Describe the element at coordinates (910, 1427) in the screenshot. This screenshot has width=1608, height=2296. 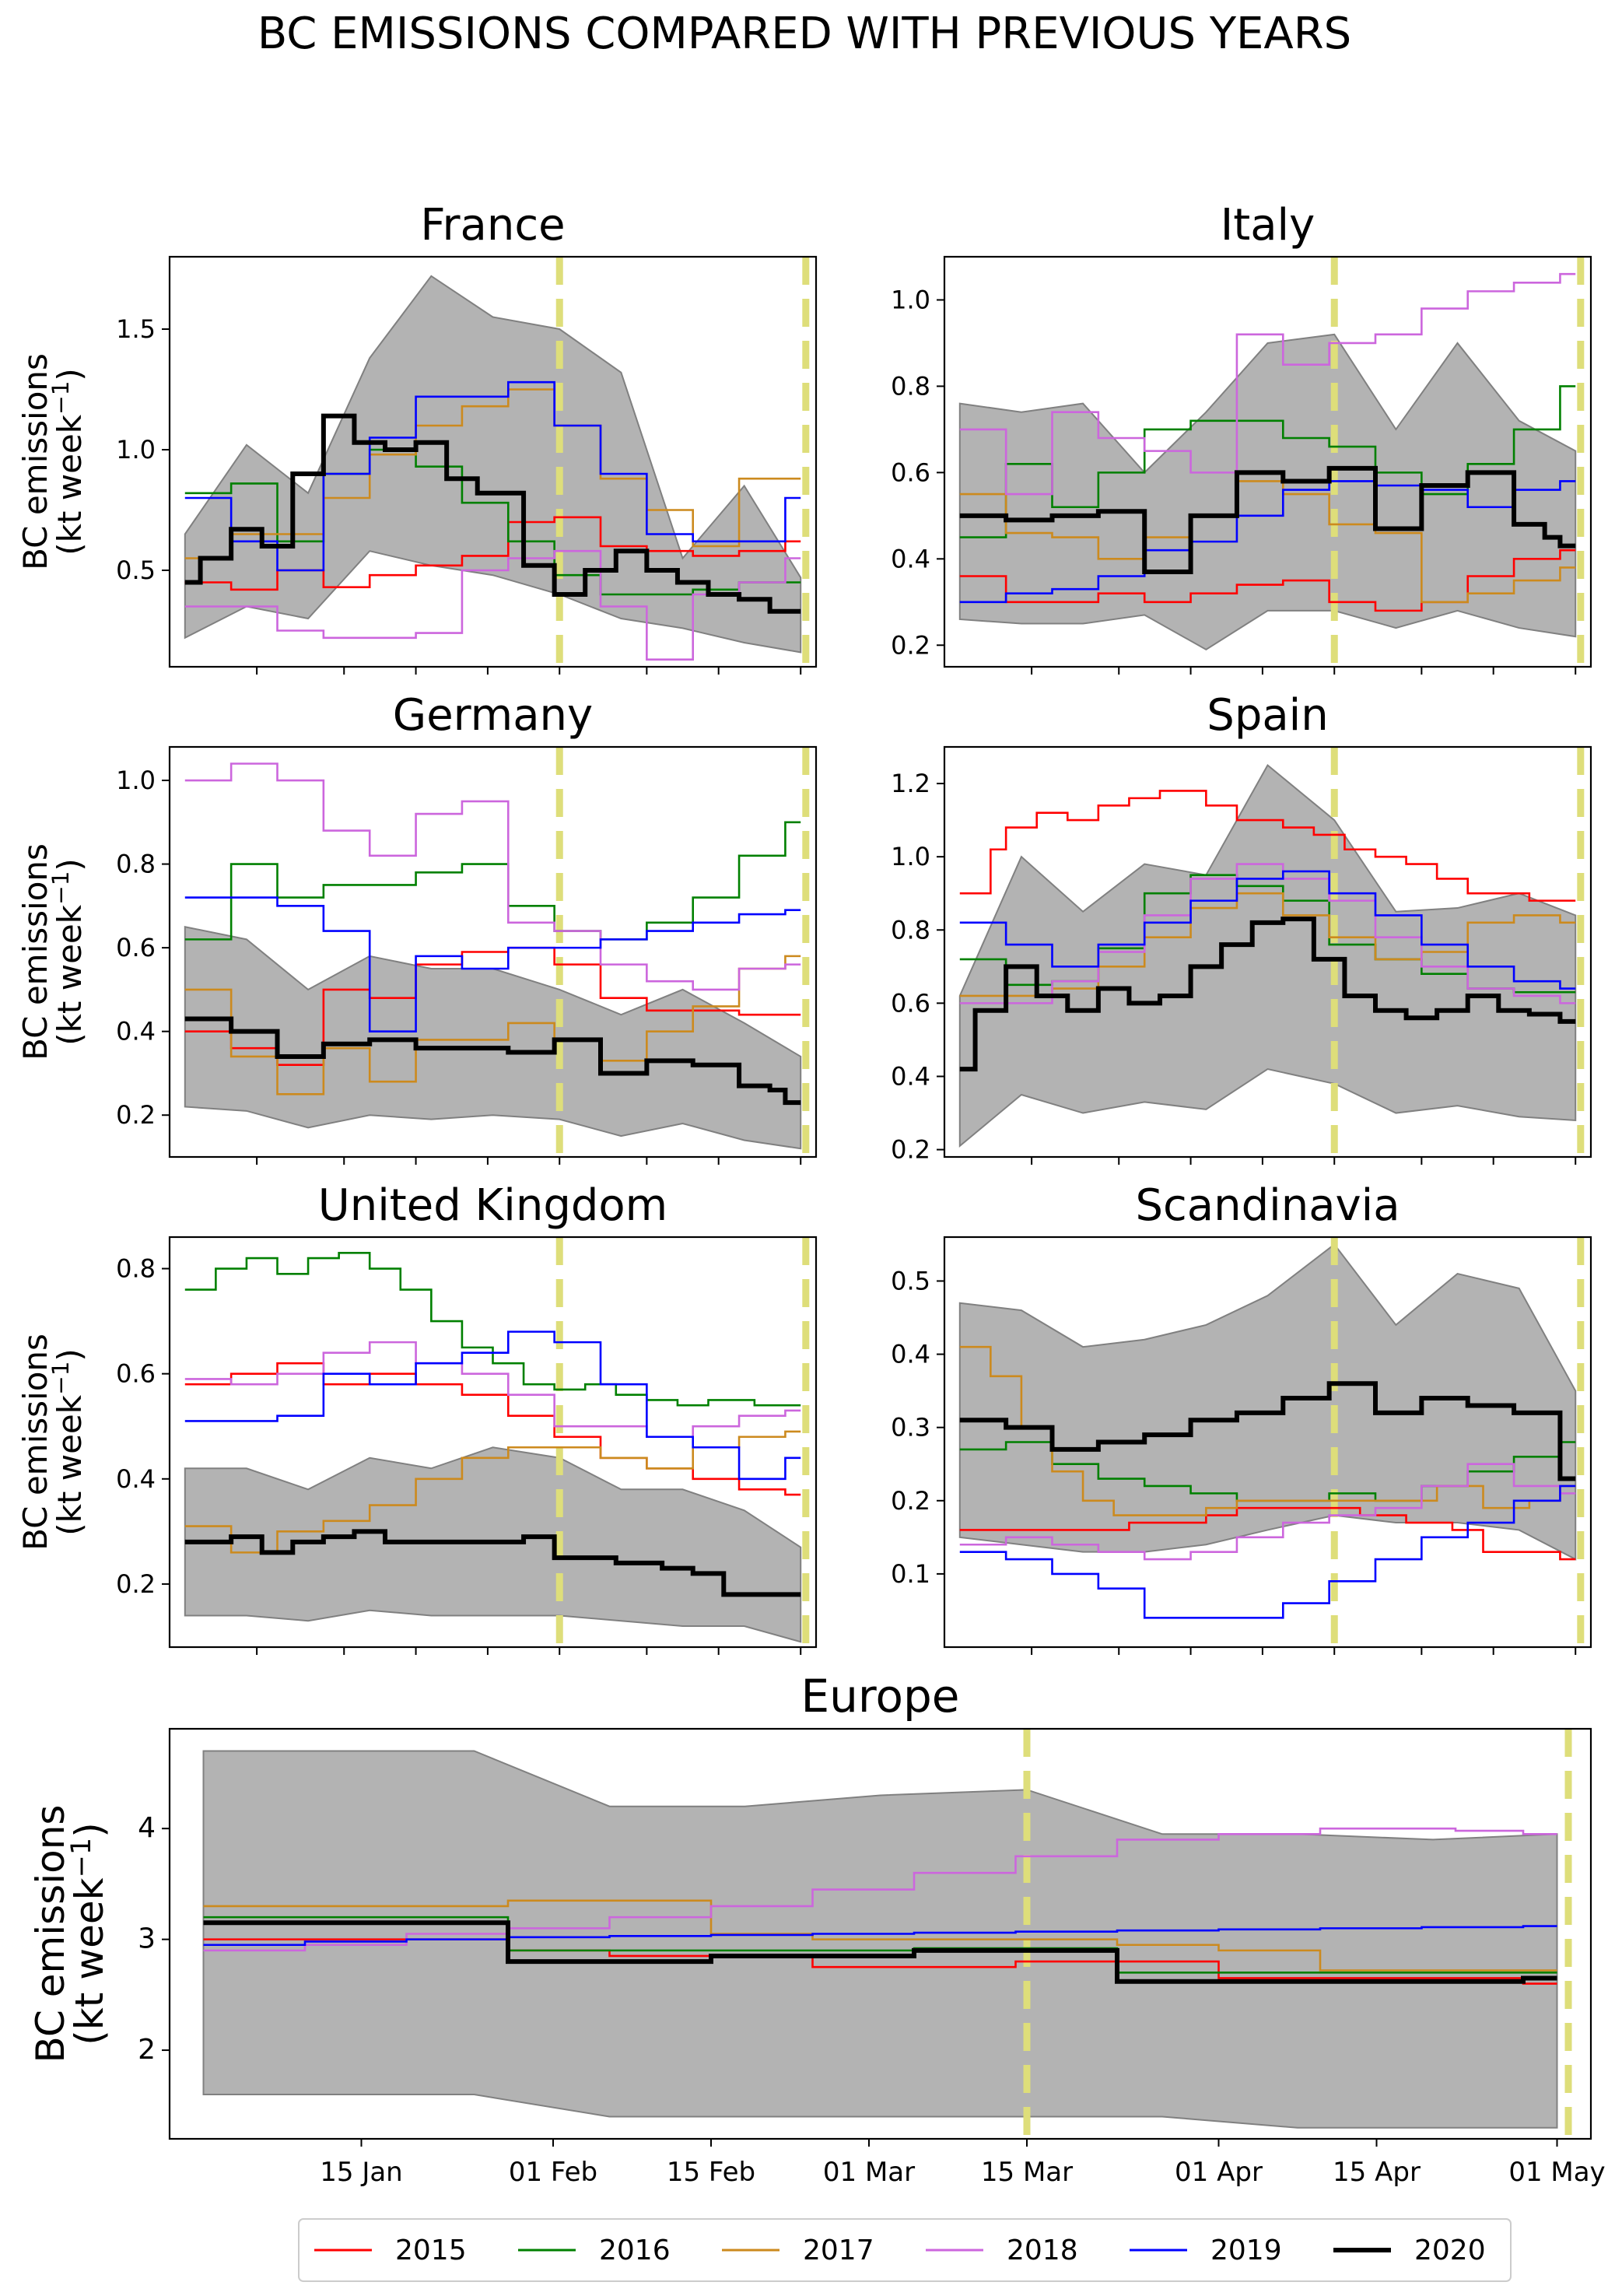
I see `y-tick-label: 0.3` at that location.